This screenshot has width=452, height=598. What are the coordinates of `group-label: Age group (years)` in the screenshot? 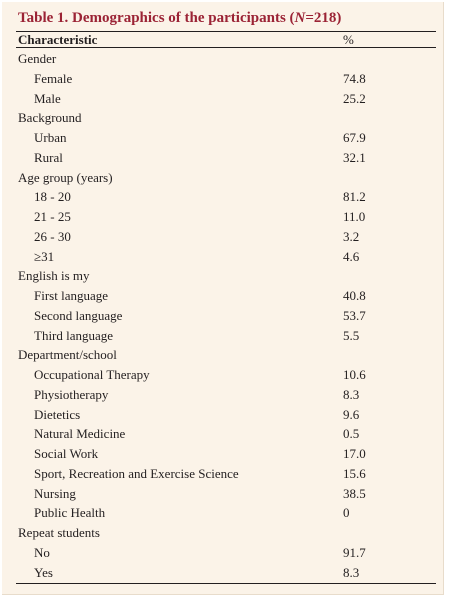 It's located at (65, 177).